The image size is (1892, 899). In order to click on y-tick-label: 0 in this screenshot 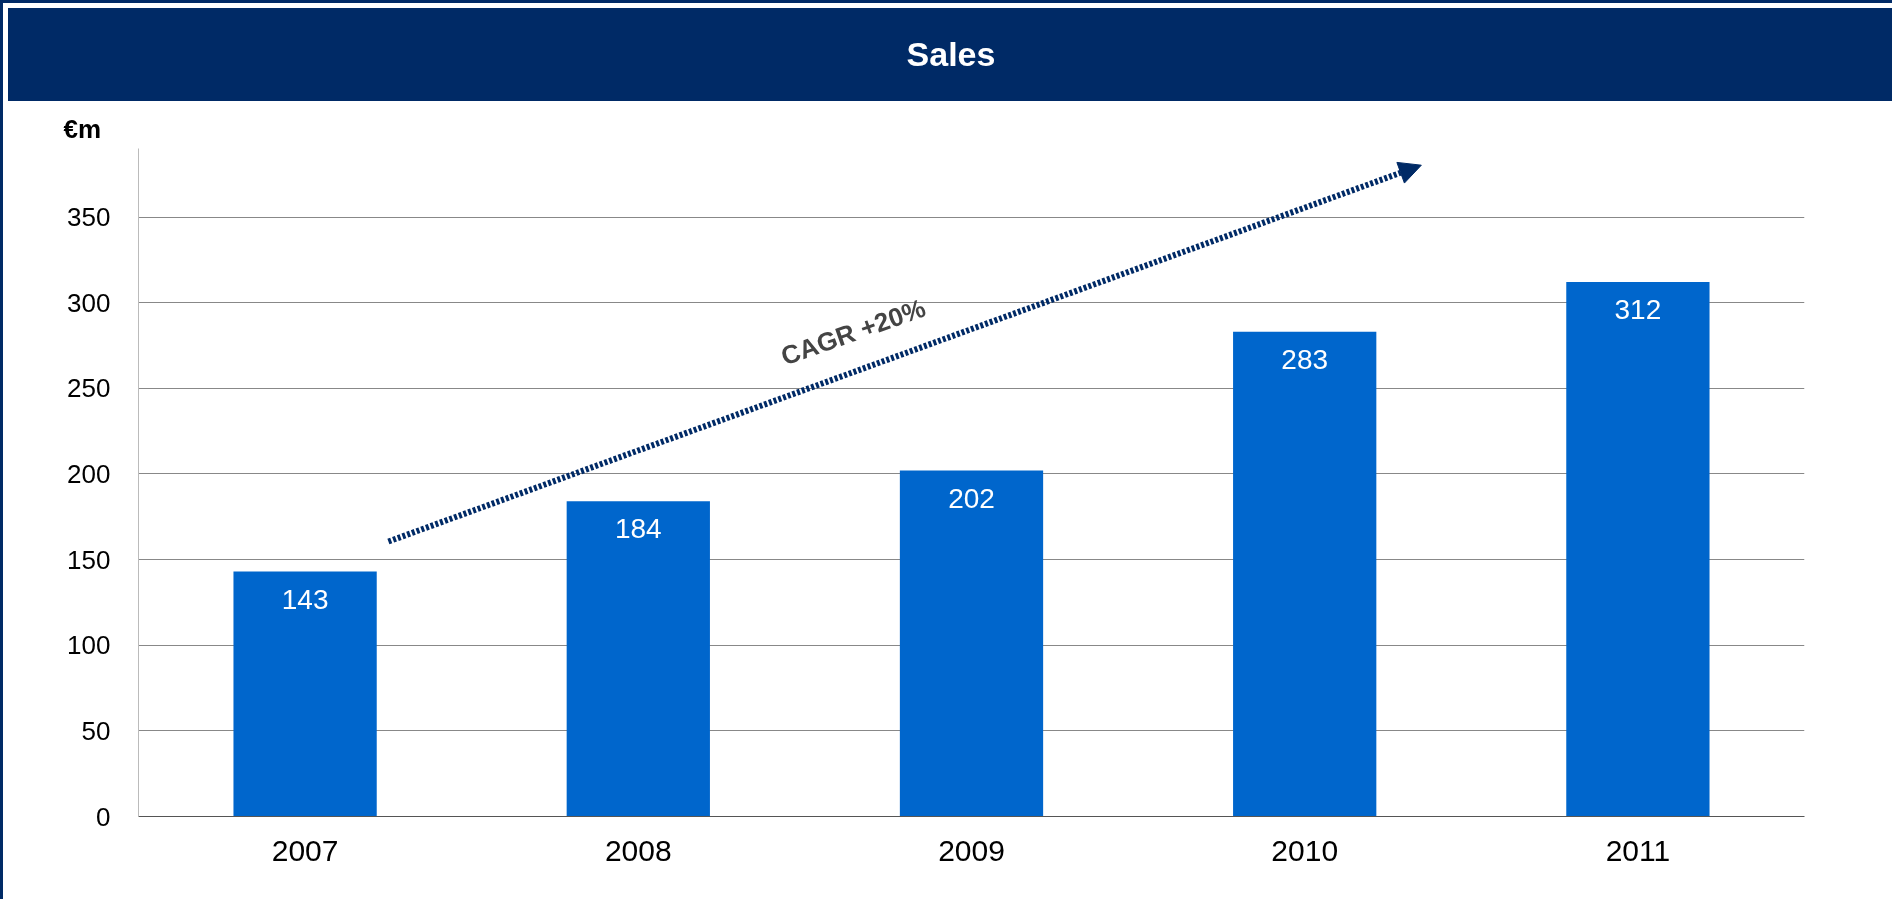, I will do `click(103, 816)`.